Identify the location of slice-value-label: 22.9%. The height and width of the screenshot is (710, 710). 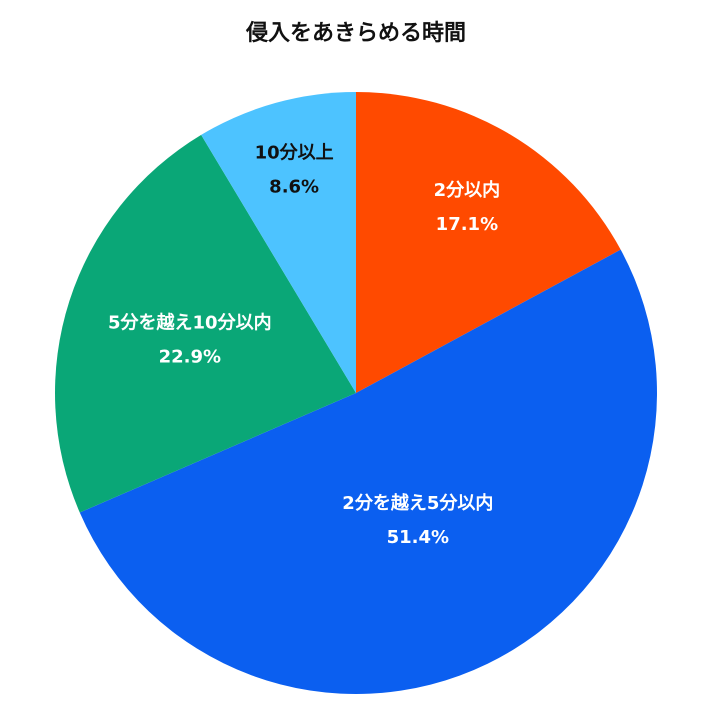
(190, 357).